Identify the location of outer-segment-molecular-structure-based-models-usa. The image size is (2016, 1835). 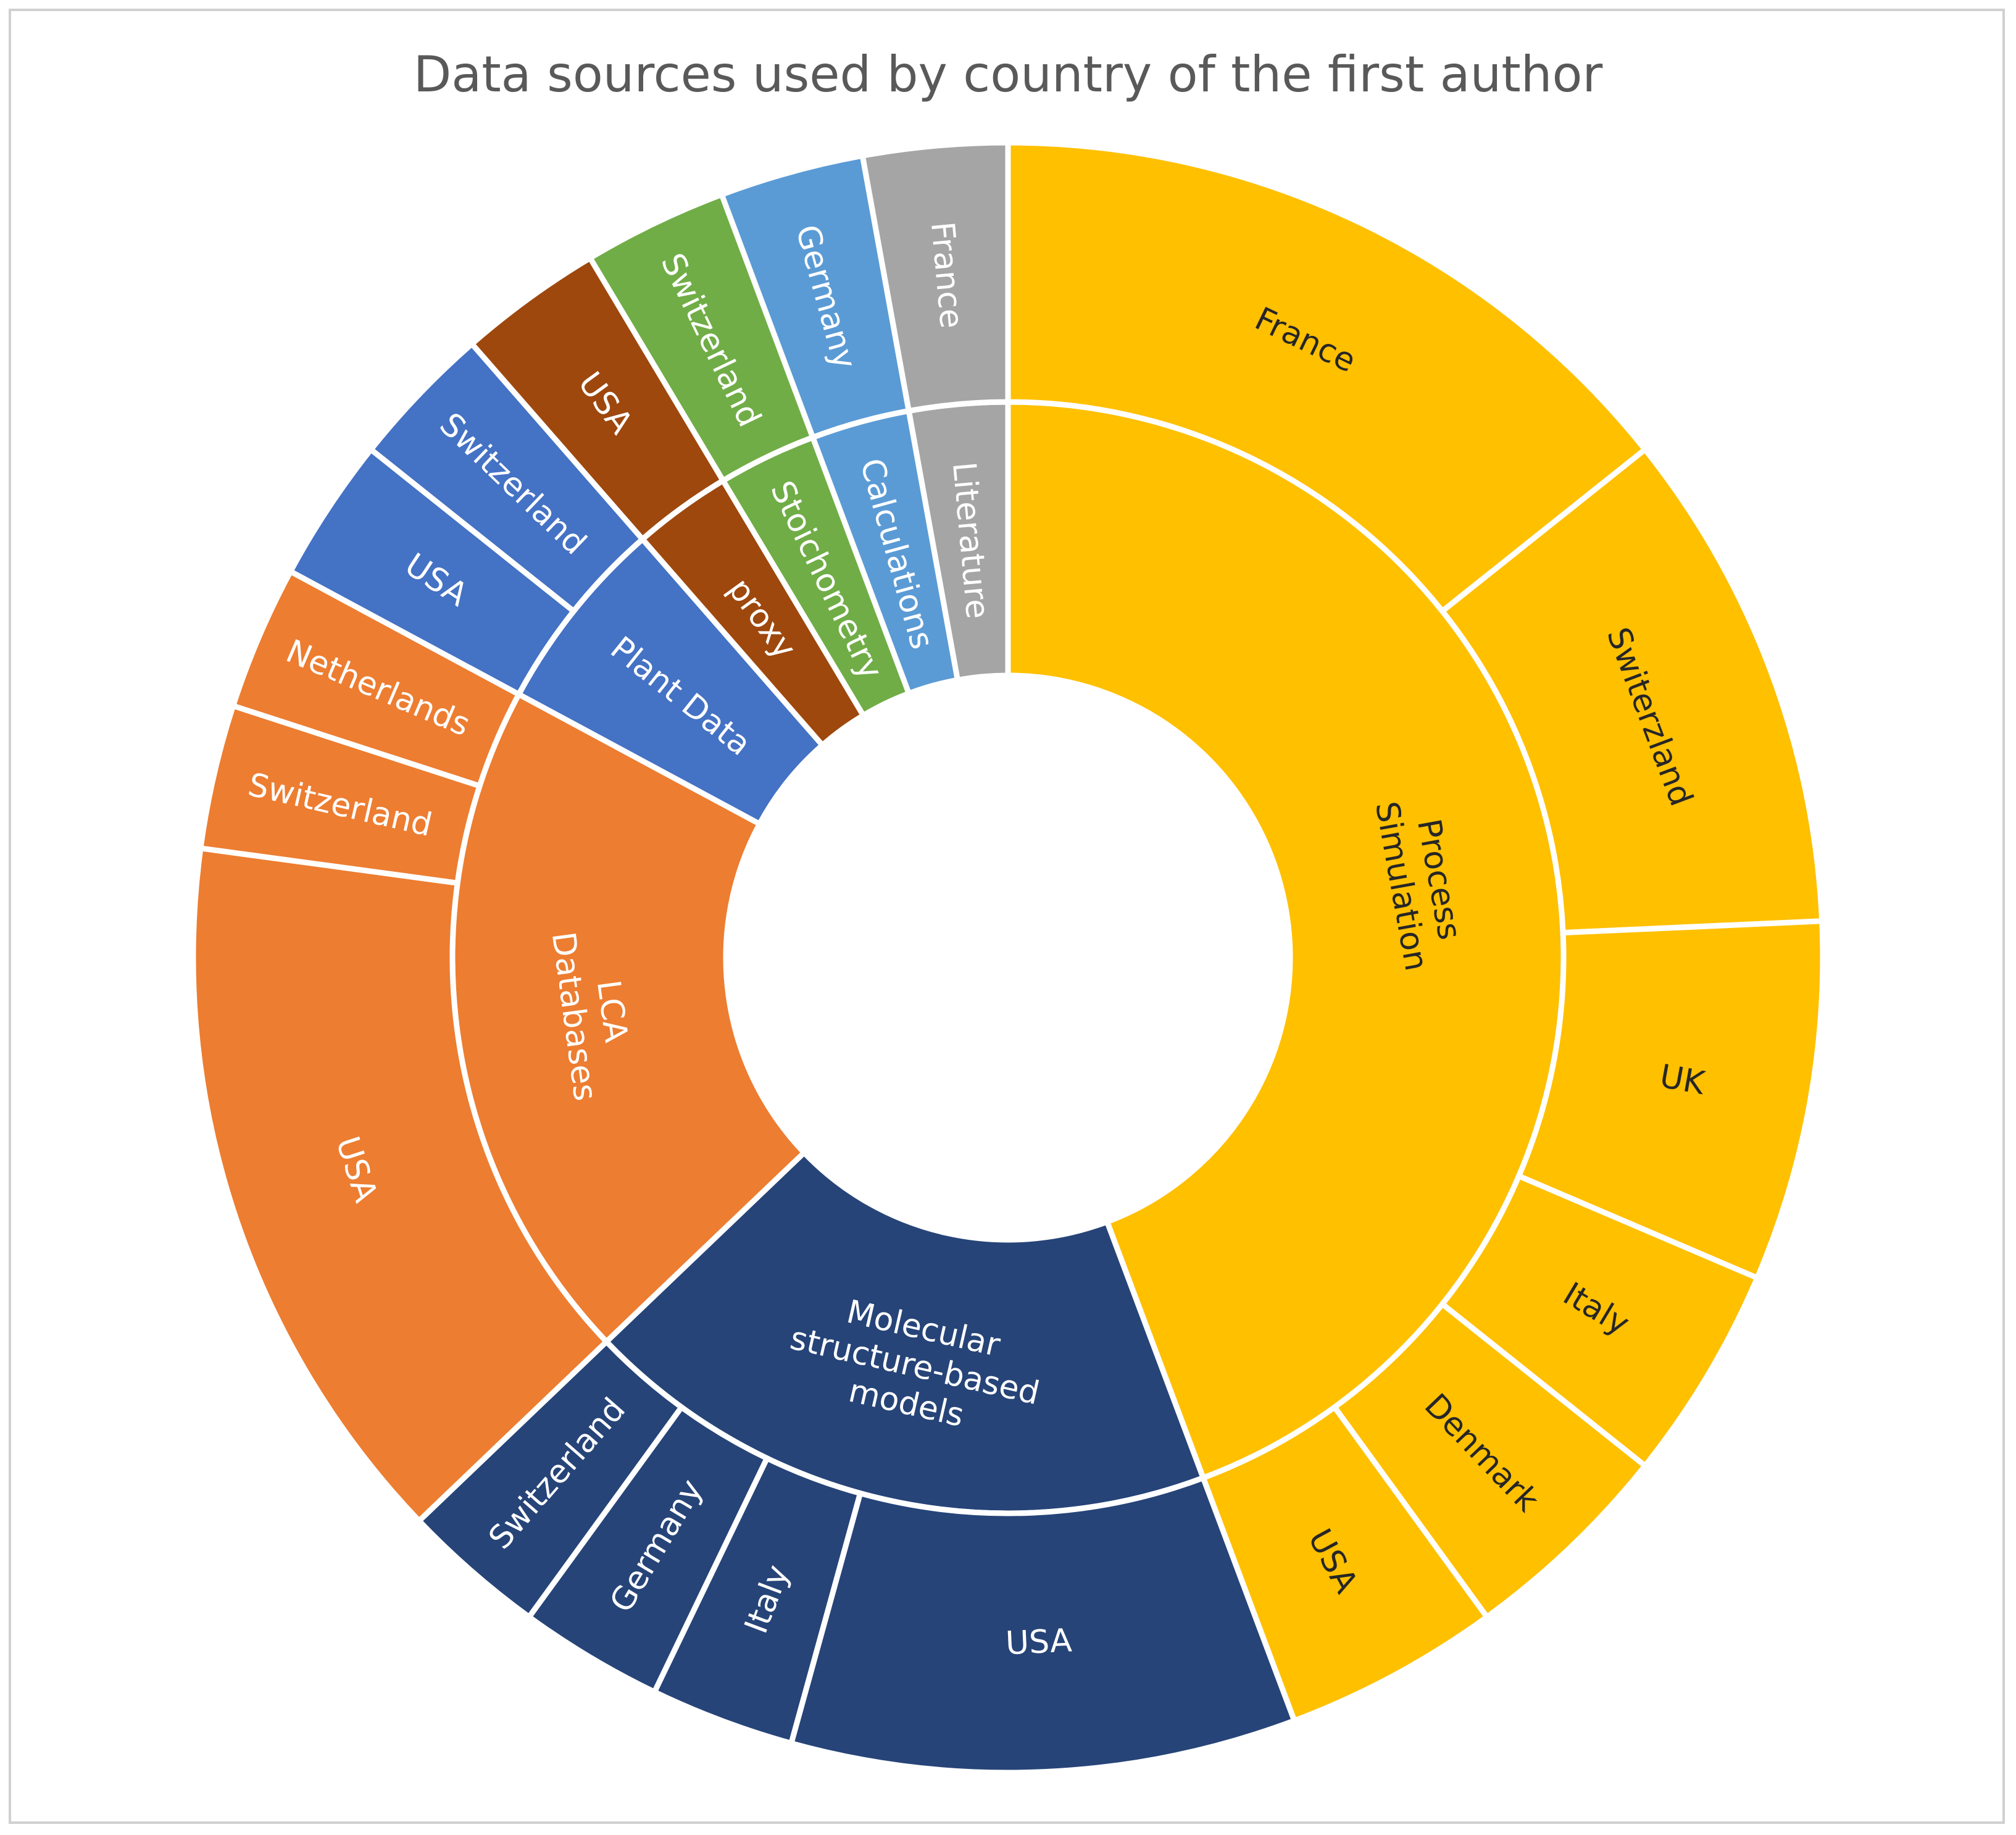
(1043, 1625).